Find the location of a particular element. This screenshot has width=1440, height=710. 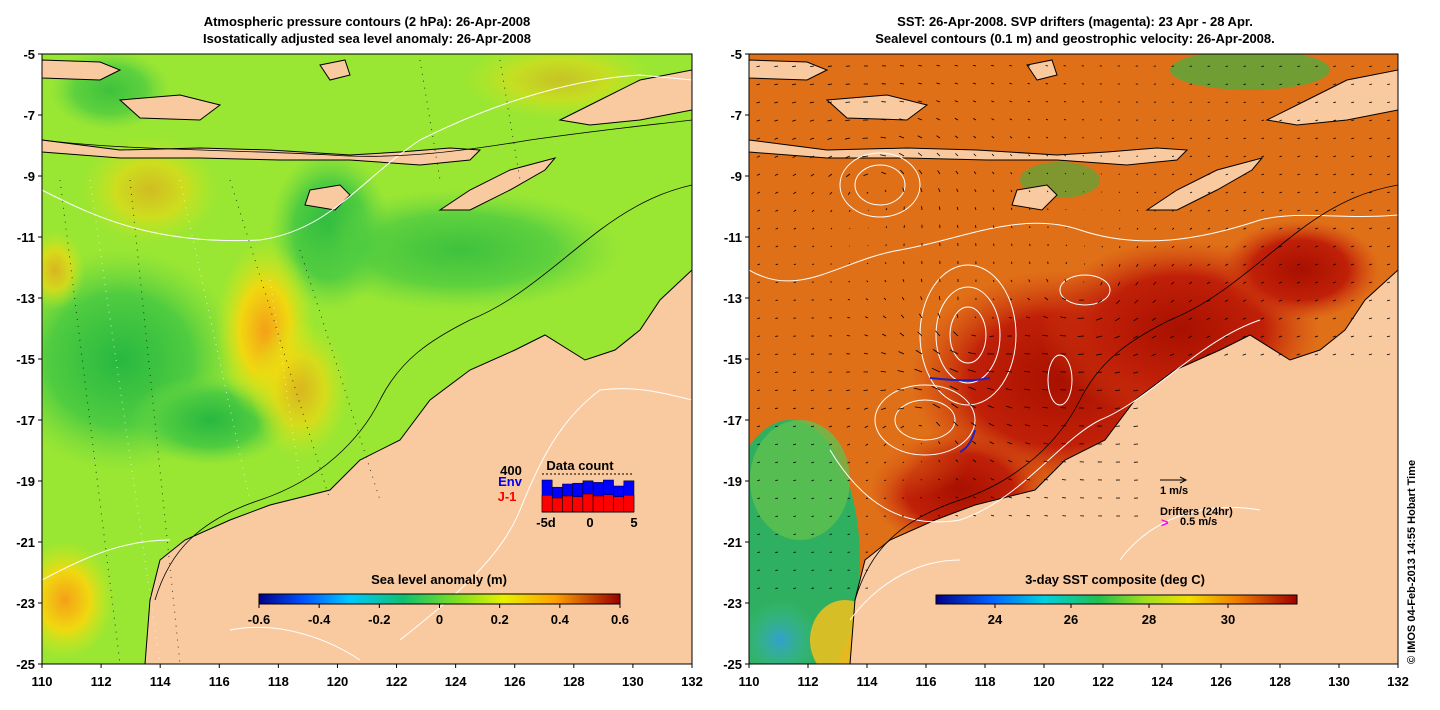

right-y-tick-label: -25 is located at coordinates (732, 664).